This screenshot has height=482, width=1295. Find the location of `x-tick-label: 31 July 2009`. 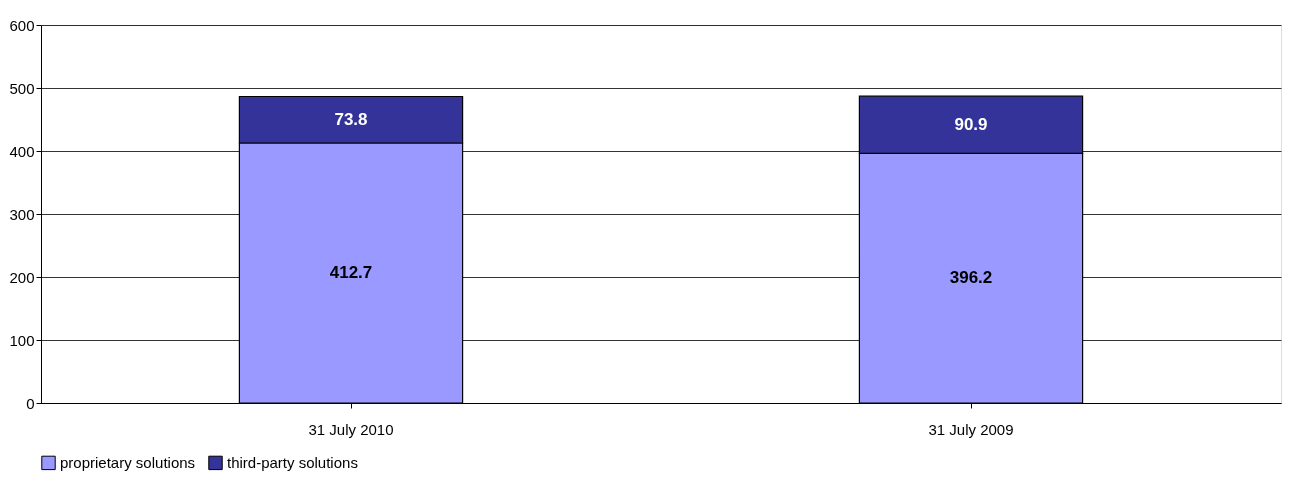

x-tick-label: 31 July 2009 is located at coordinates (971, 429).